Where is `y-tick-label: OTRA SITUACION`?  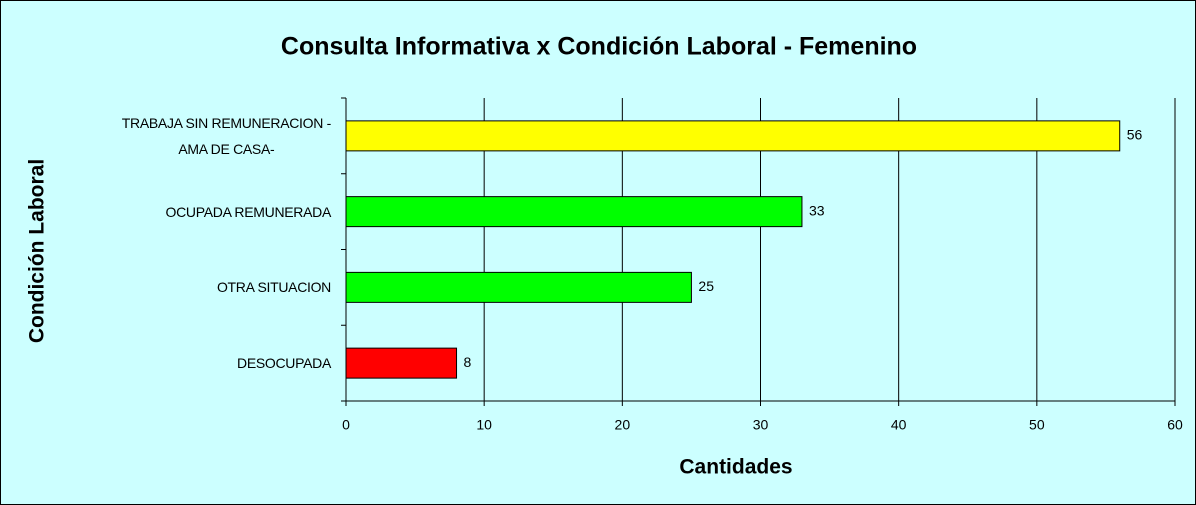
y-tick-label: OTRA SITUACION is located at coordinates (273, 287).